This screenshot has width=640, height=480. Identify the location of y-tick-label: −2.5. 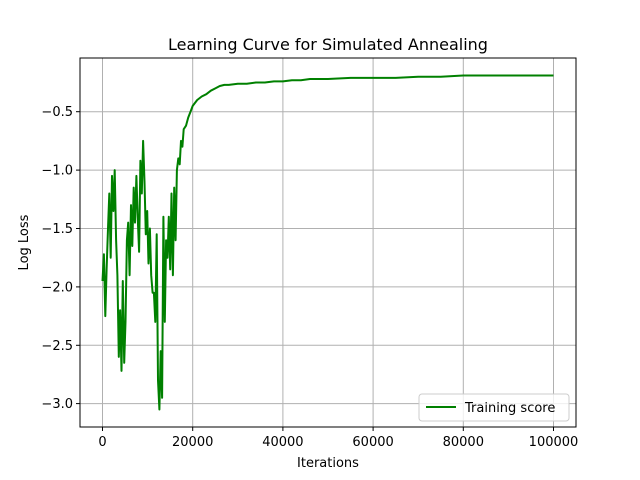
(57, 346).